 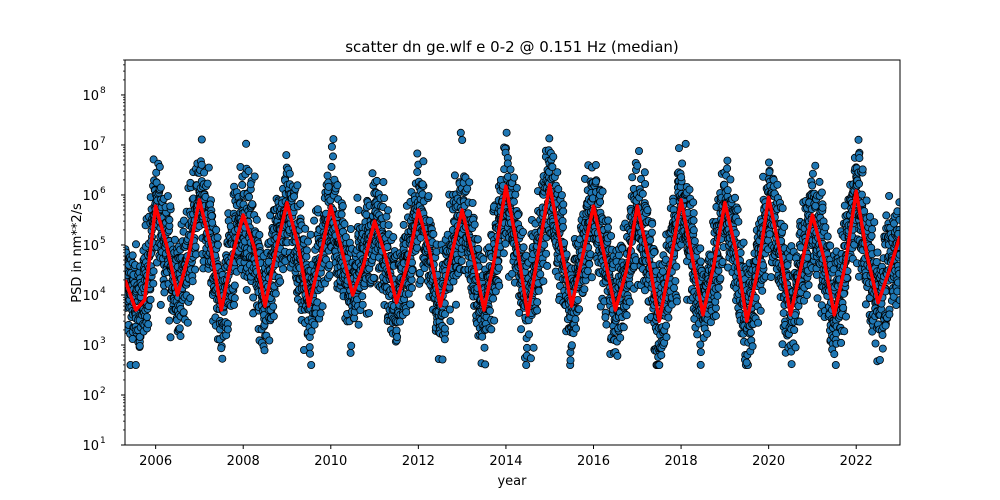 What do you see at coordinates (103, 291) in the screenshot?
I see `y-tick-exponent: 4` at bounding box center [103, 291].